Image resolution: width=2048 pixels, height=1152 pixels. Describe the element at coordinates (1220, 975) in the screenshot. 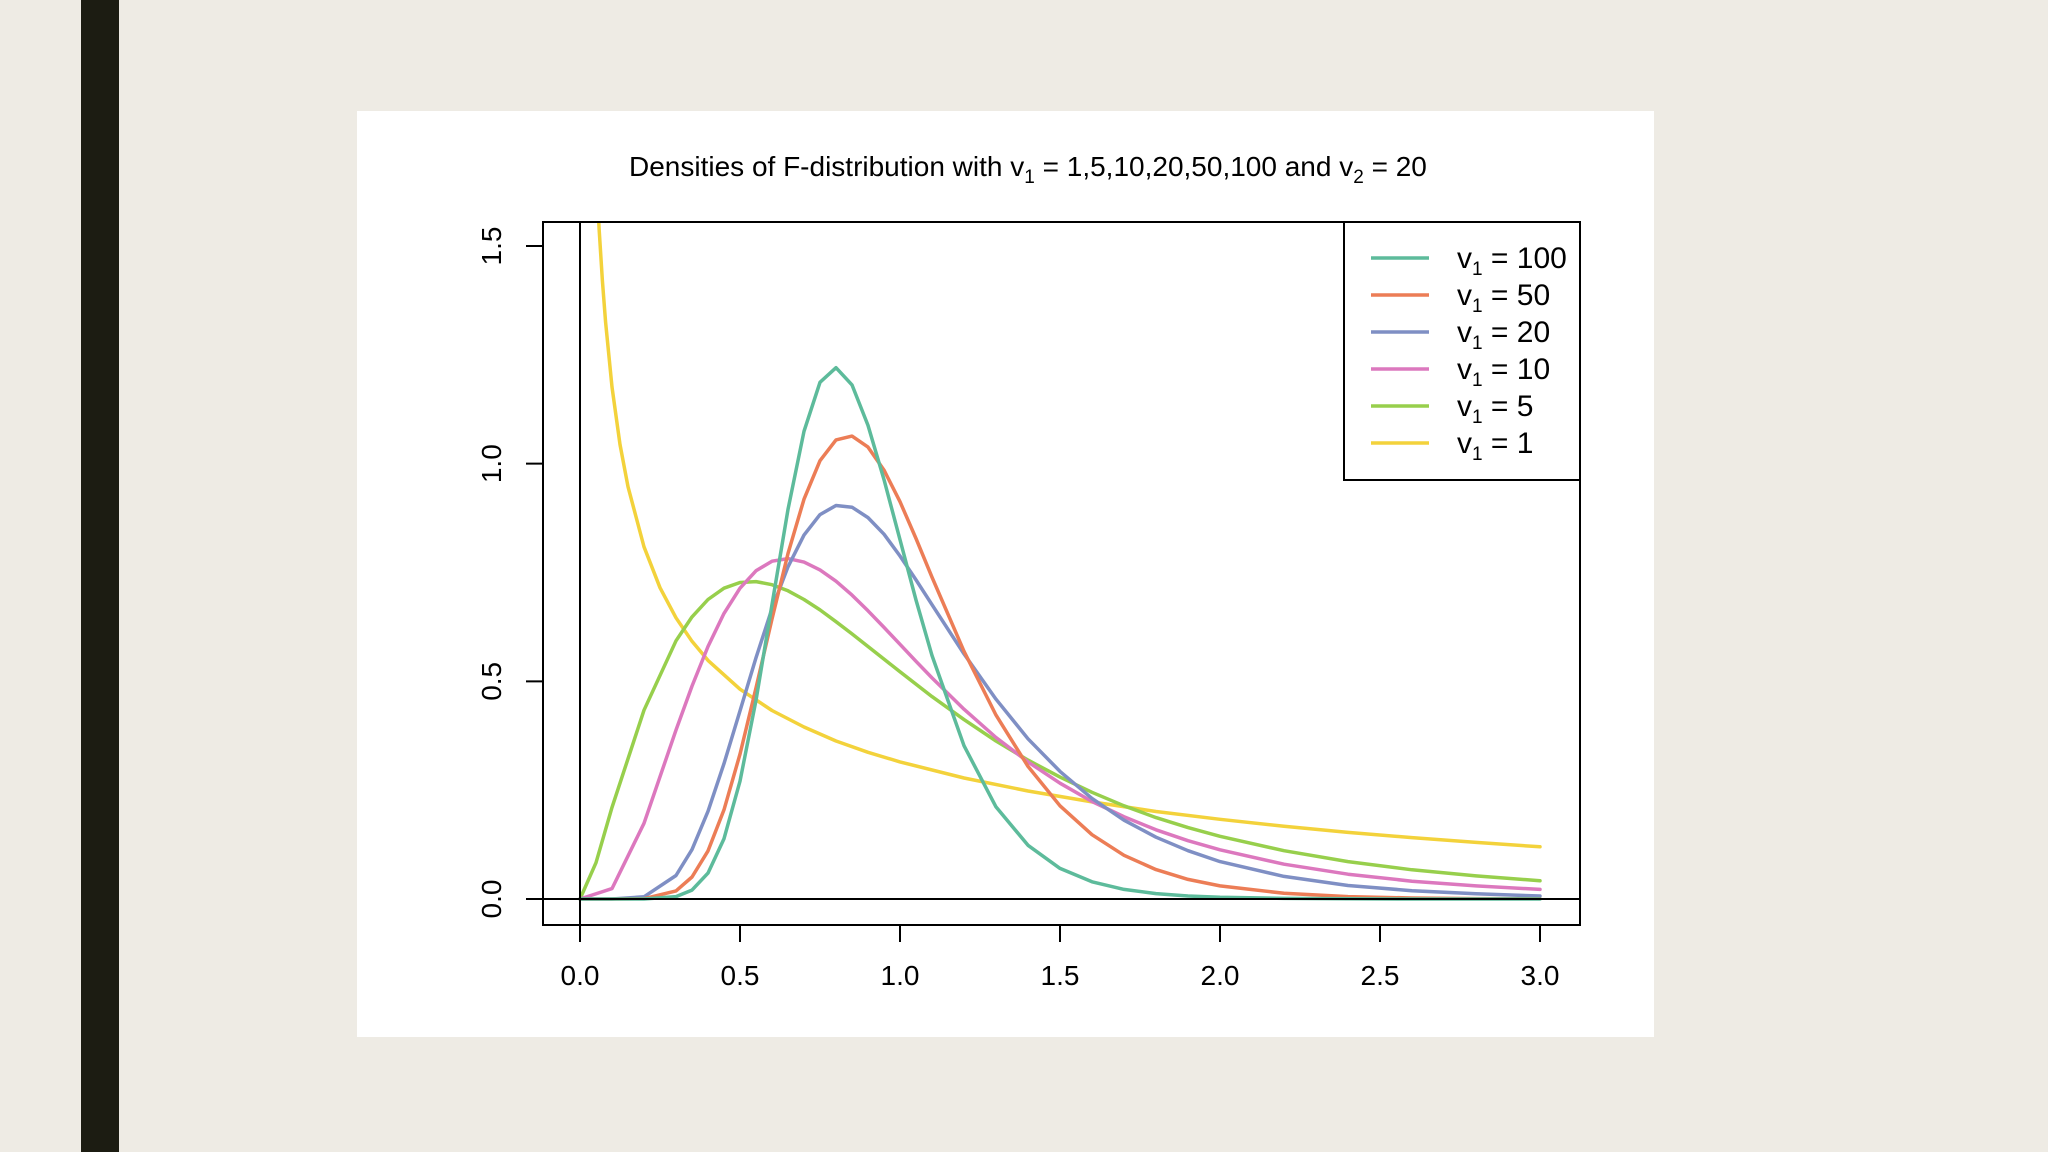

I see `x-tick-label: 2.0` at that location.